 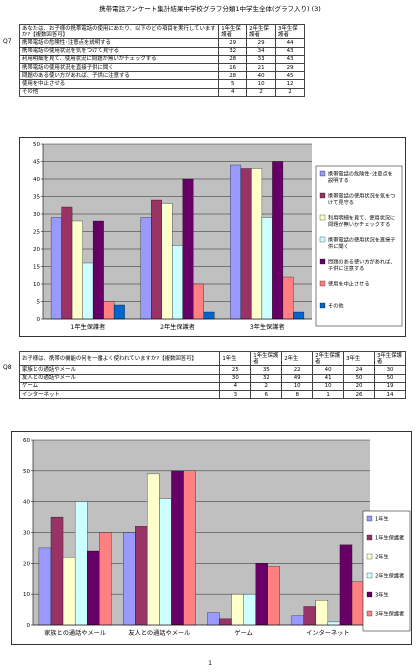 What do you see at coordinates (261, 84) in the screenshot?
I see `q7-cell: 10` at bounding box center [261, 84].